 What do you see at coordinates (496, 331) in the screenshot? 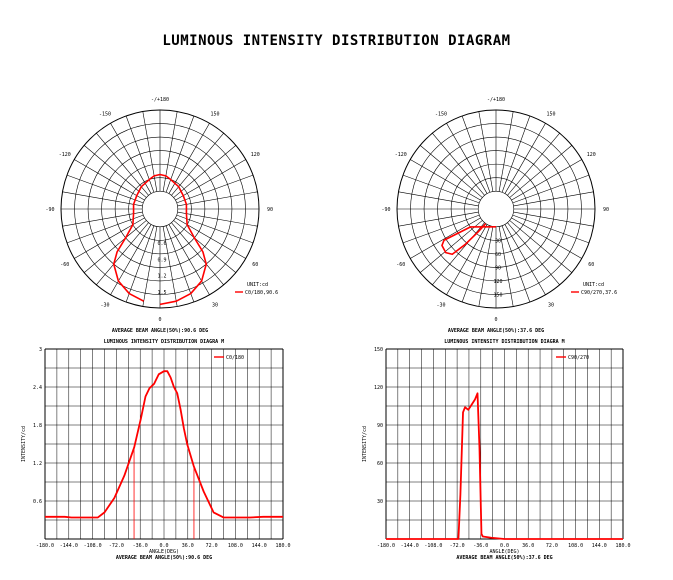
I see `polar-caption: AVERAGE BEAM ANGLE(50%):37.6 DEG` at bounding box center [496, 331].